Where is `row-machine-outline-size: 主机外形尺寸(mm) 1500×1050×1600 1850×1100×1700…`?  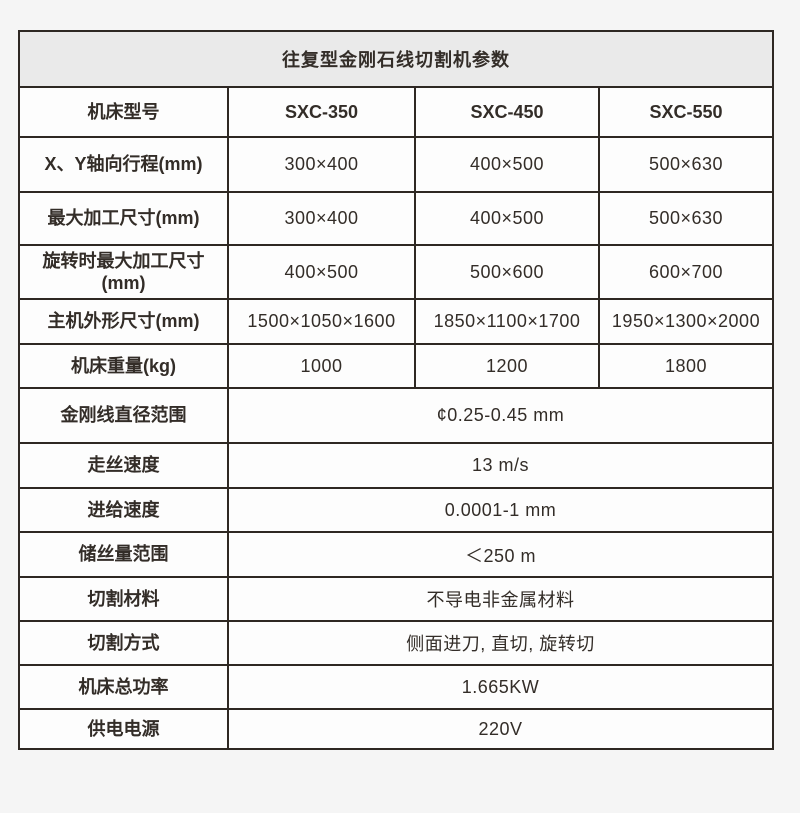
row-machine-outline-size: 主机外形尺寸(mm) 1500×1050×1600 1850×1100×1700… is located at coordinates (396, 321).